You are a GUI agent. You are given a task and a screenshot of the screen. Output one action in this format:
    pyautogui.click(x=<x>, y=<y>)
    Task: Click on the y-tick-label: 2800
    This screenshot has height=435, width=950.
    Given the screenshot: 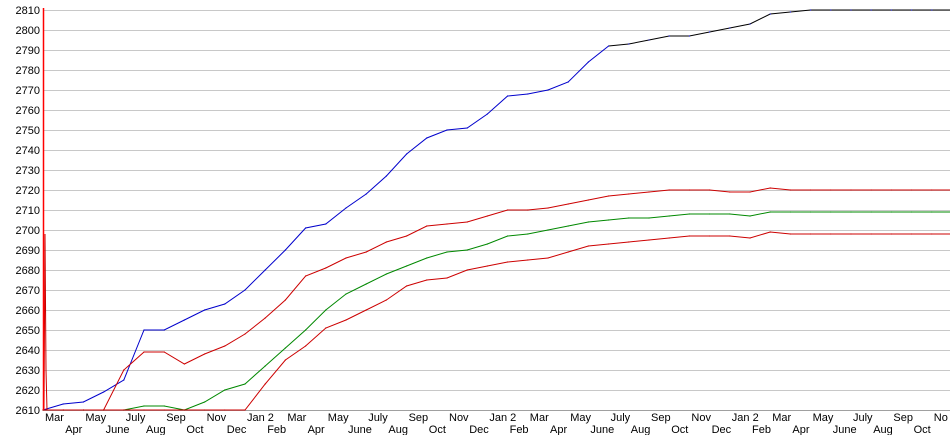 What is the action you would take?
    pyautogui.click(x=28, y=31)
    